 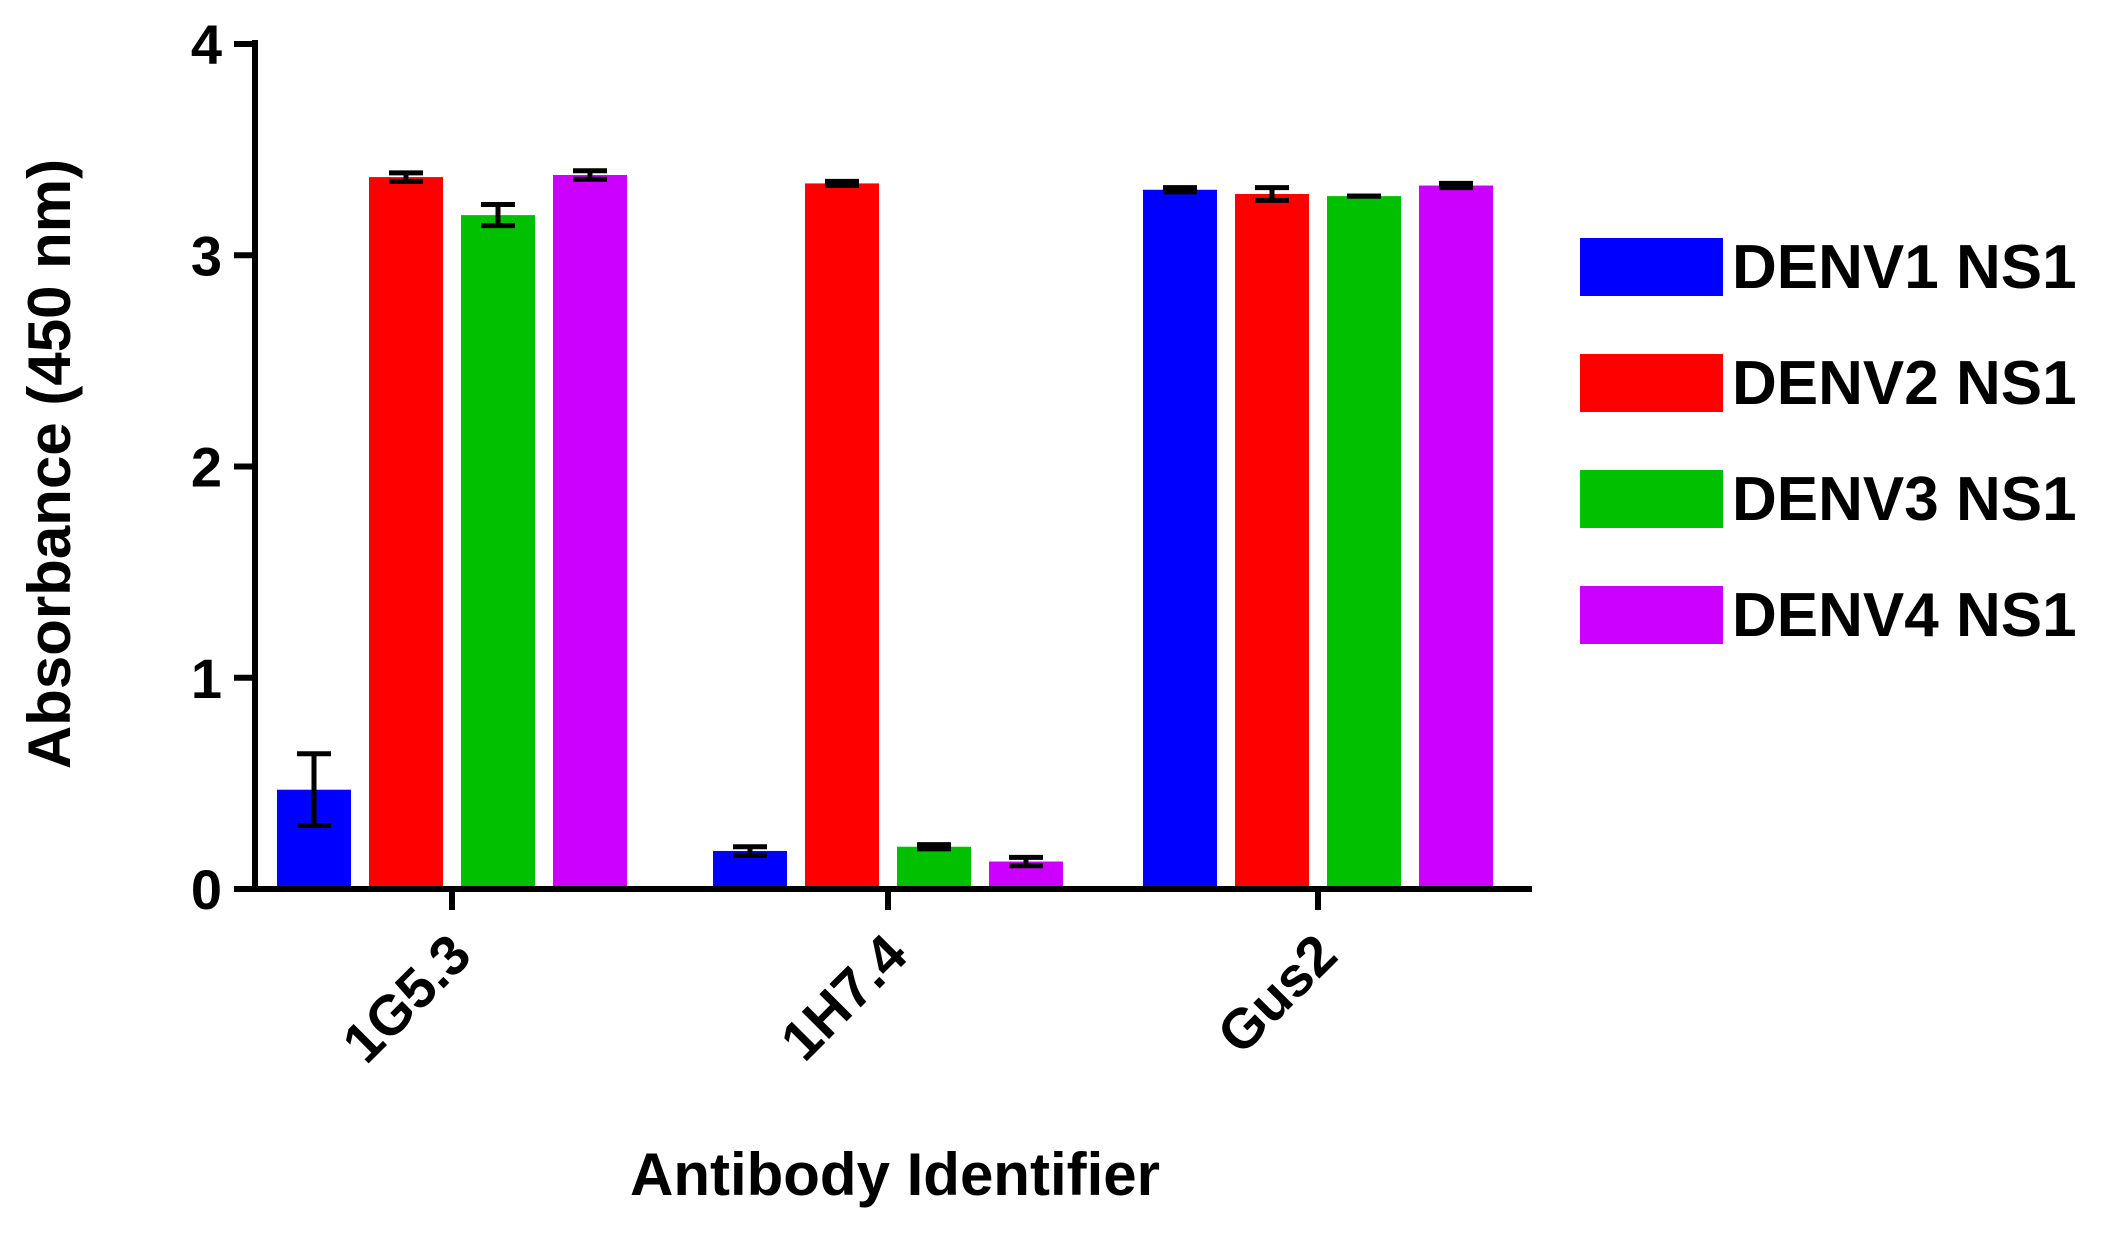 I want to click on x-tick-label: Gus2, so click(x=1277, y=994).